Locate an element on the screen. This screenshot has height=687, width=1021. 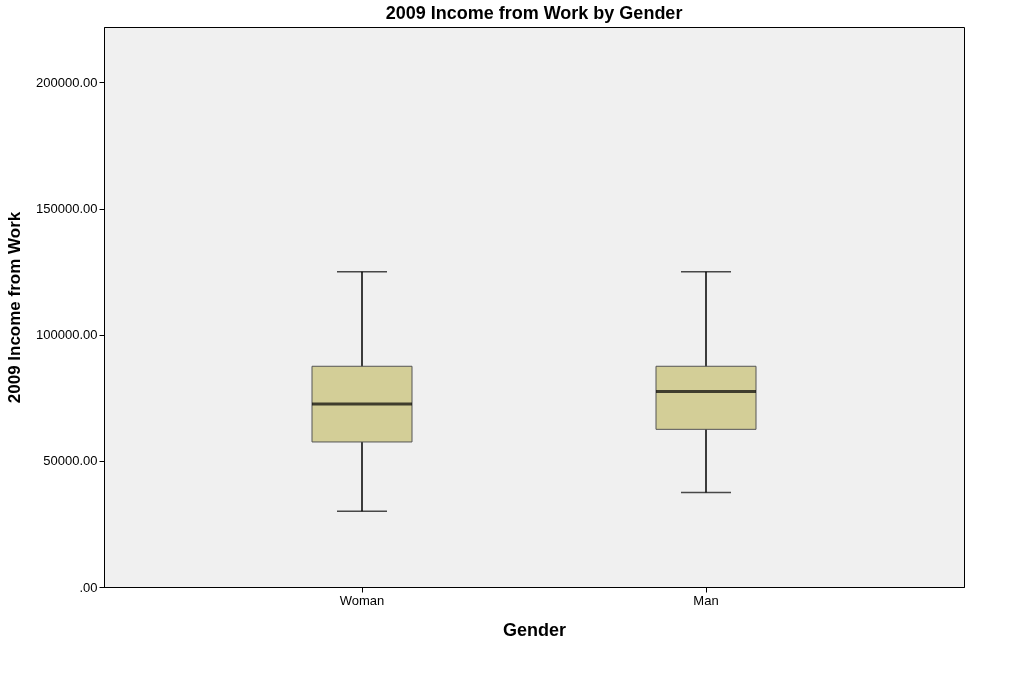
x-axis-title: Gender is located at coordinates (534, 629).